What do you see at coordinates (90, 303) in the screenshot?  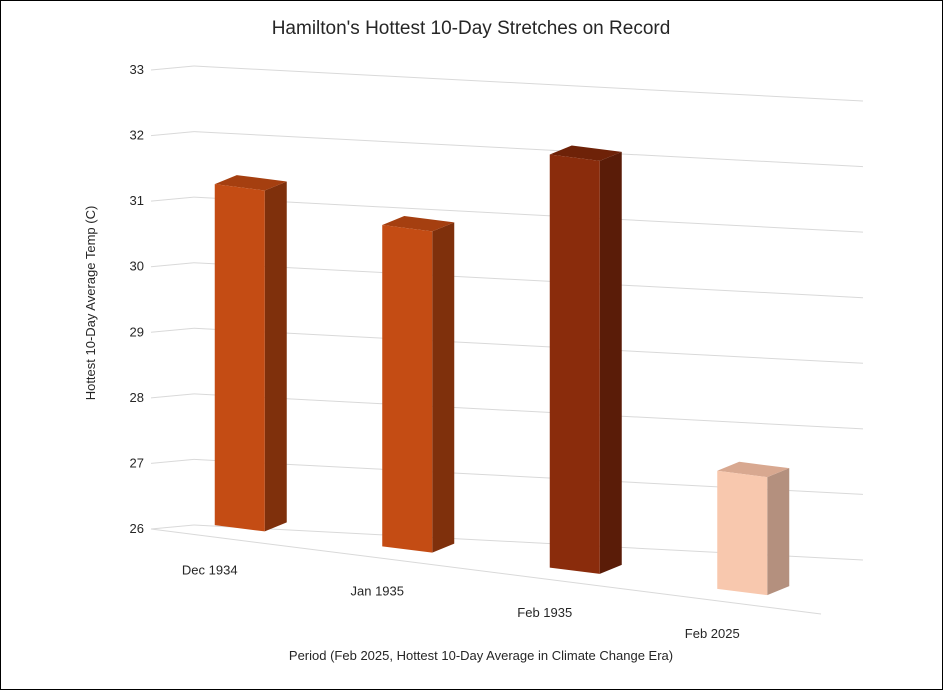 I see `y-axis-title: Hottest 10-Day Average Temp (C)` at bounding box center [90, 303].